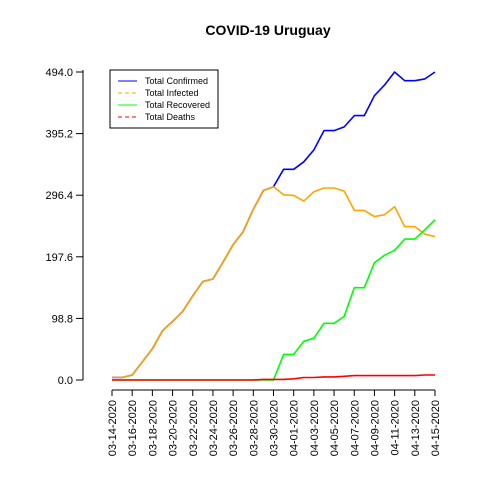 This screenshot has width=480, height=480. I want to click on x-tick-label: 03-14-2020, so click(113, 428).